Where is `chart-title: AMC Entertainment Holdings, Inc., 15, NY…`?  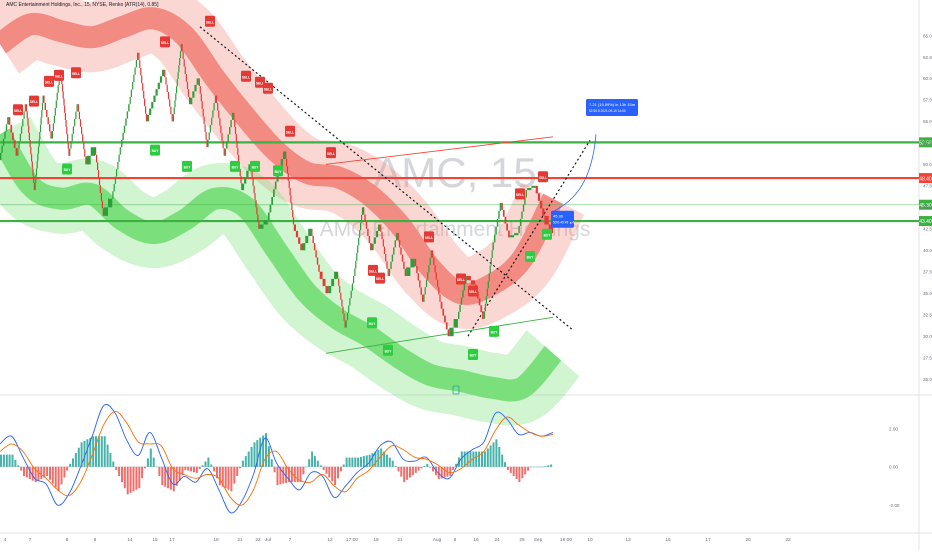
chart-title: AMC Entertainment Holdings, Inc., 15, NY… is located at coordinates (82, 5).